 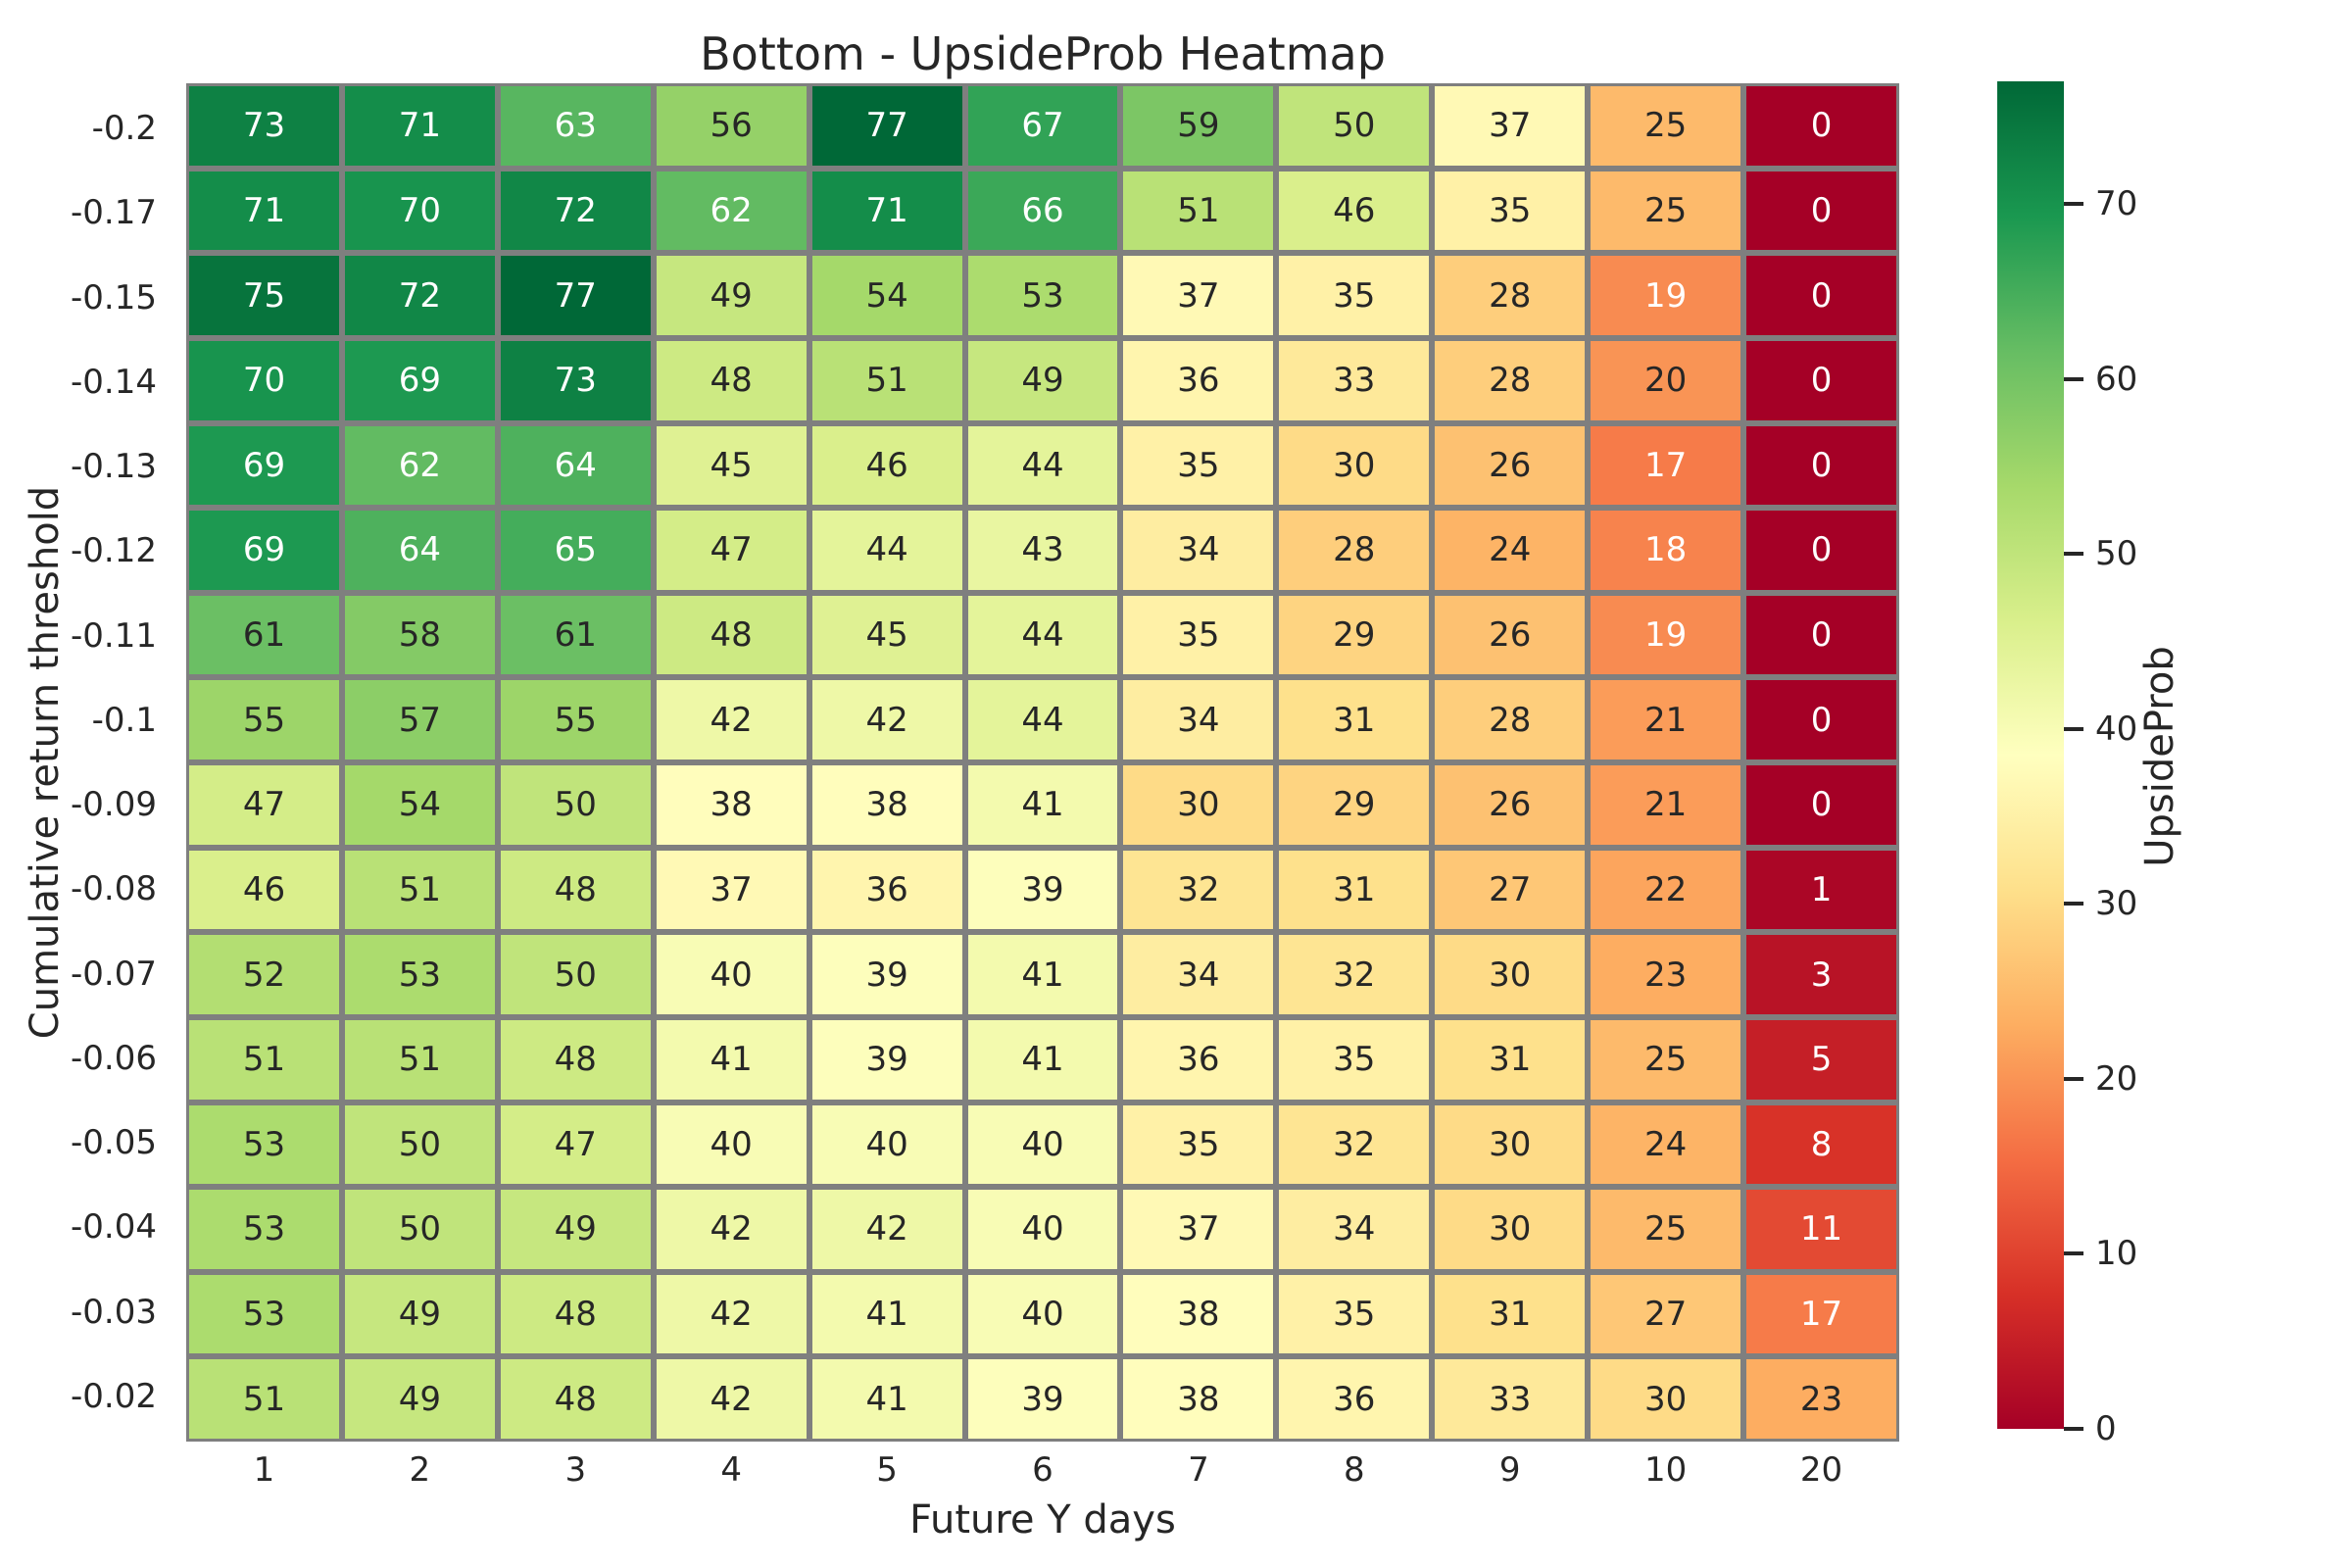 What do you see at coordinates (1821, 974) in the screenshot?
I see `heatmap-cell: 3` at bounding box center [1821, 974].